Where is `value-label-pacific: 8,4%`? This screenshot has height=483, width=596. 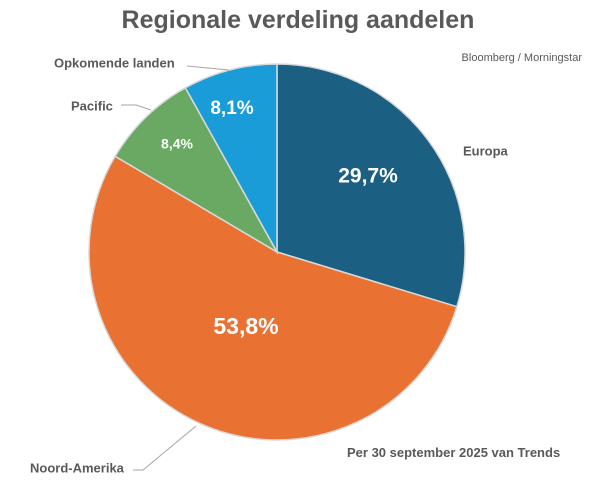
value-label-pacific: 8,4% is located at coordinates (177, 144).